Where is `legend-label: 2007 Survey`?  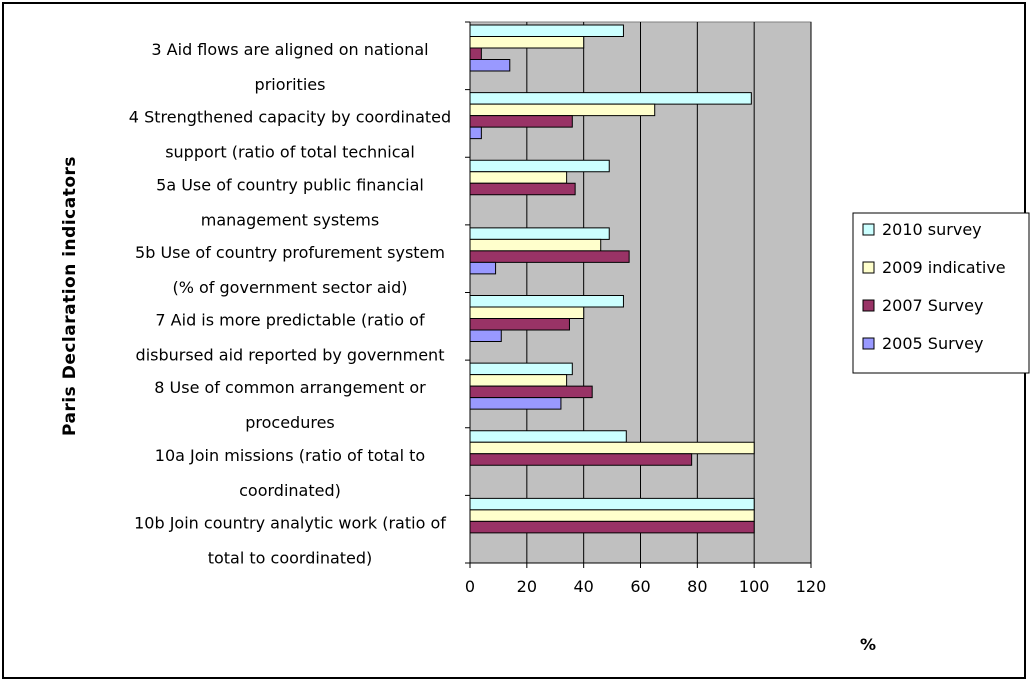
legend-label: 2007 Survey is located at coordinates (932, 305).